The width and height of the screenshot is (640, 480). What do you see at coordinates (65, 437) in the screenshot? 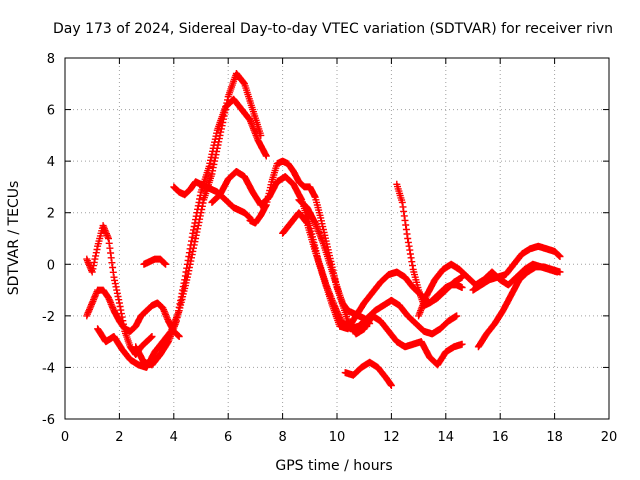
I see `x-tick-label: 0` at bounding box center [65, 437].